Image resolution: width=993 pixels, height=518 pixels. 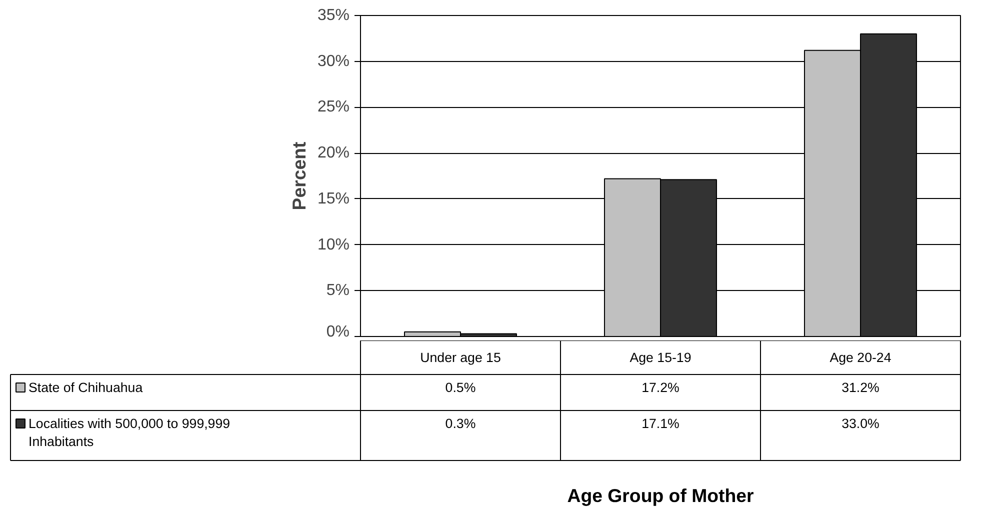 I want to click on y-tick-label: 15%, so click(x=333, y=199).